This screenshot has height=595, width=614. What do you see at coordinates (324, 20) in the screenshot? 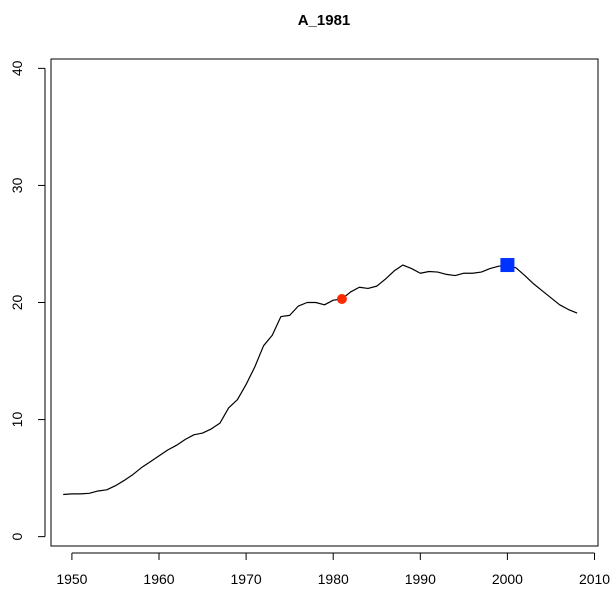
I see `chart-title: A_1981` at bounding box center [324, 20].